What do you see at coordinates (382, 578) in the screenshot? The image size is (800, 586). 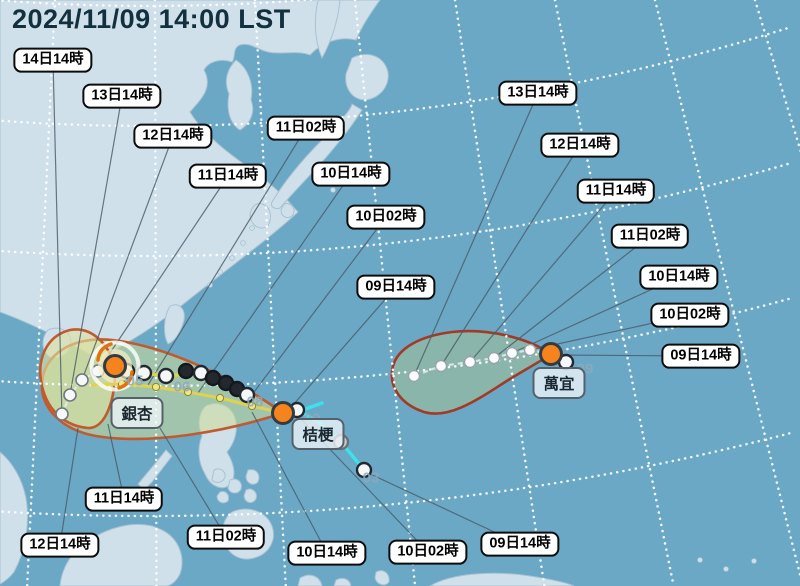 I see `landmass-moluccas` at bounding box center [382, 578].